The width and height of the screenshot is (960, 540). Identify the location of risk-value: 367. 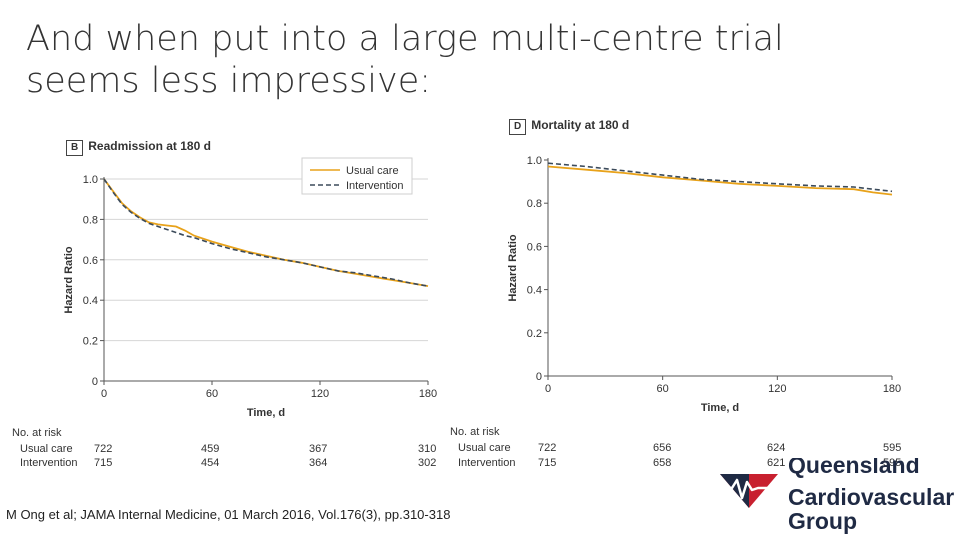
(318, 449).